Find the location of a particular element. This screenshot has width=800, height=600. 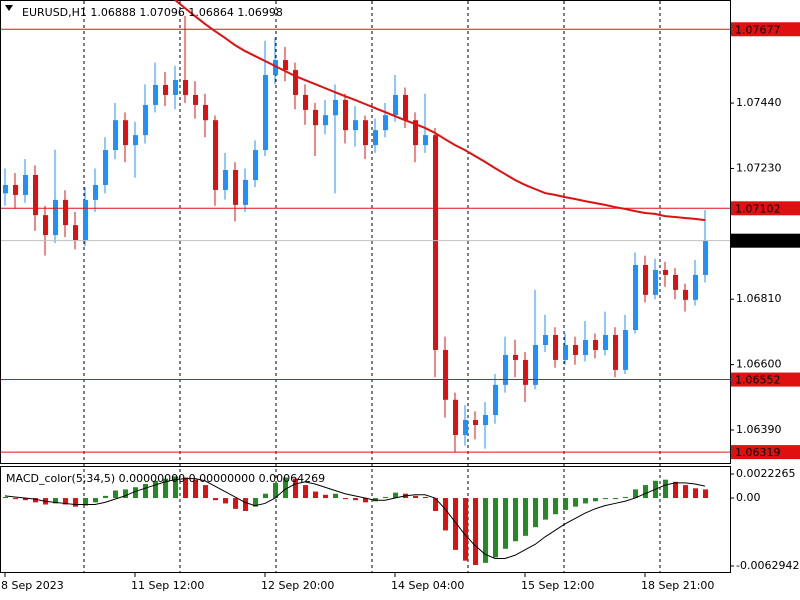

x-tick-label: 11 Sep 12:00 is located at coordinates (167, 585).